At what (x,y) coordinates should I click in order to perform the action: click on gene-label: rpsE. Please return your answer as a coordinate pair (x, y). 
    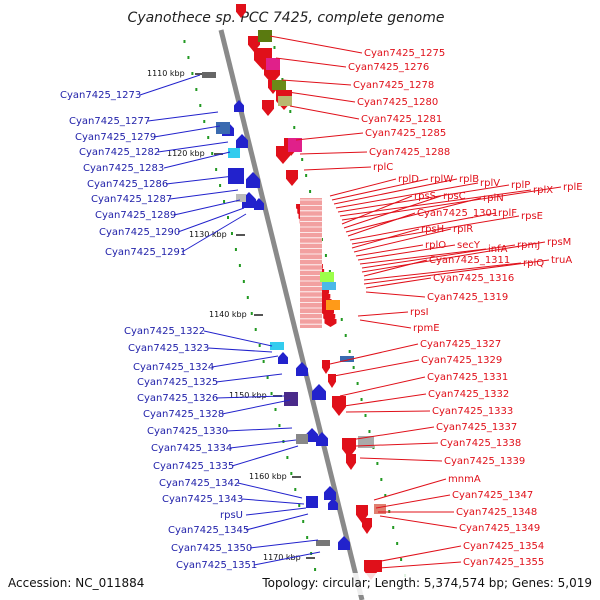
    Looking at the image, I should click on (532, 216).